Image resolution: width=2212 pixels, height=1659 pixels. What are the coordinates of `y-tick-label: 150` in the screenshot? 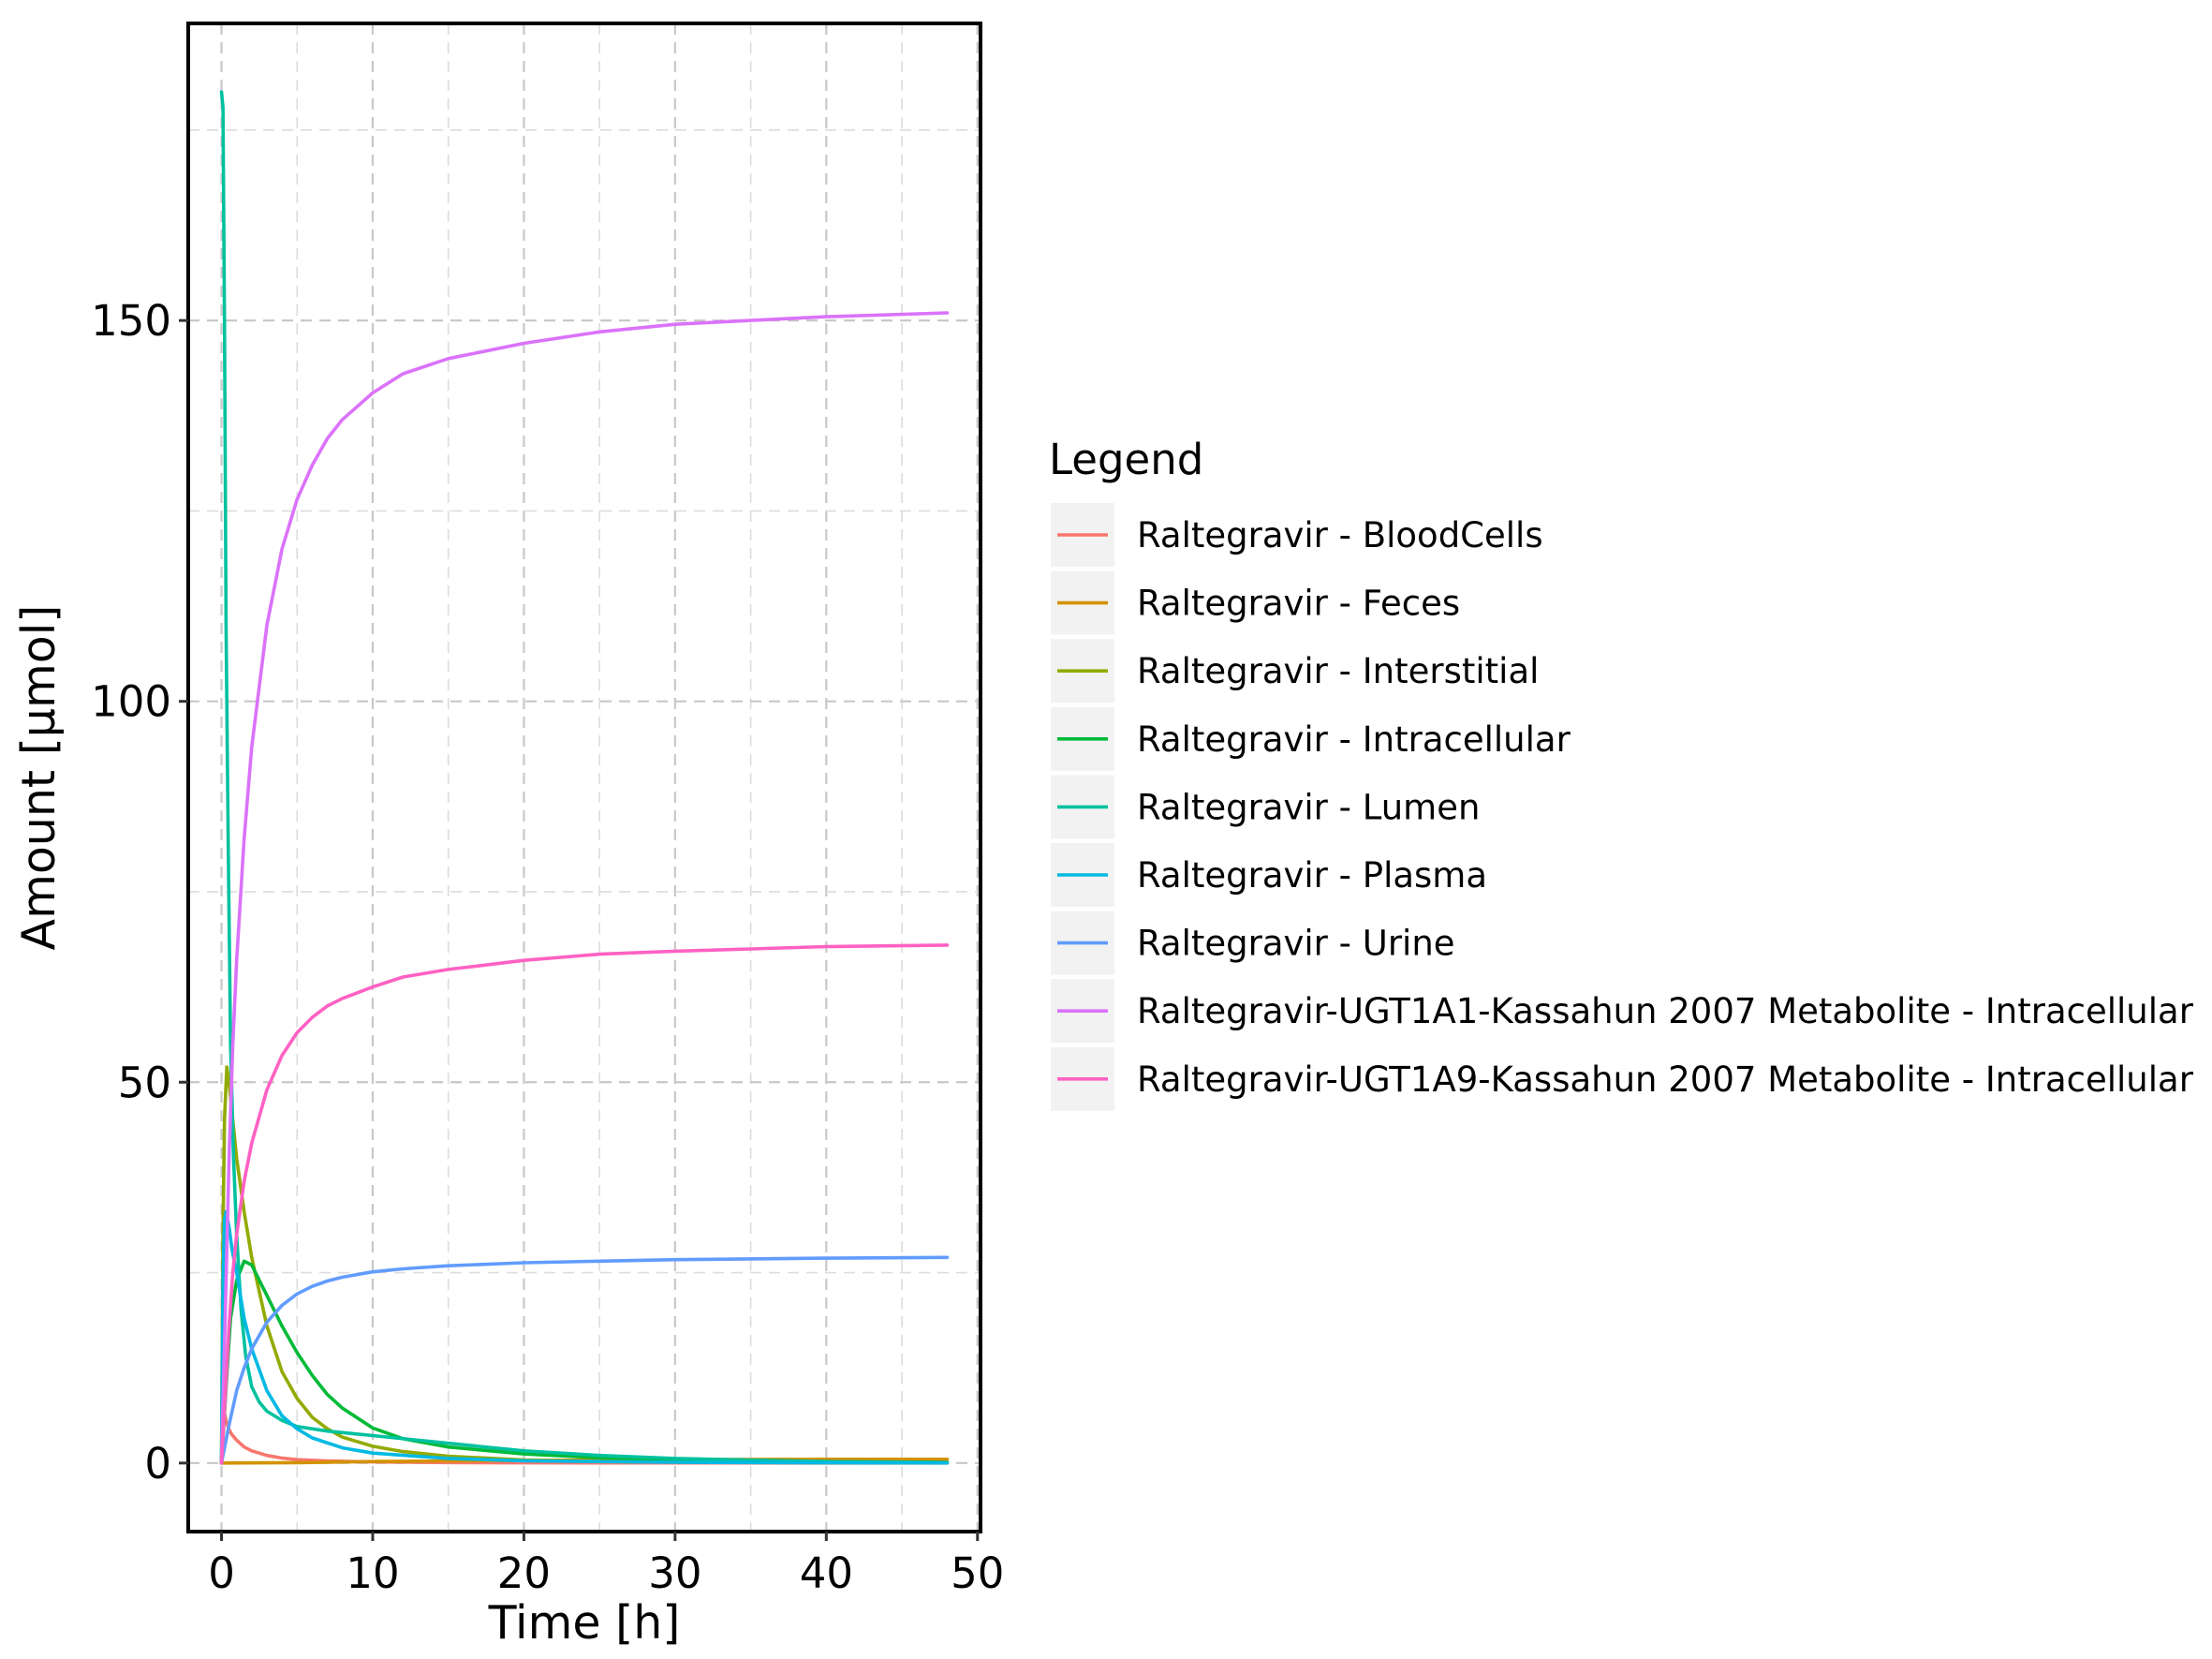 It's located at (131, 321).